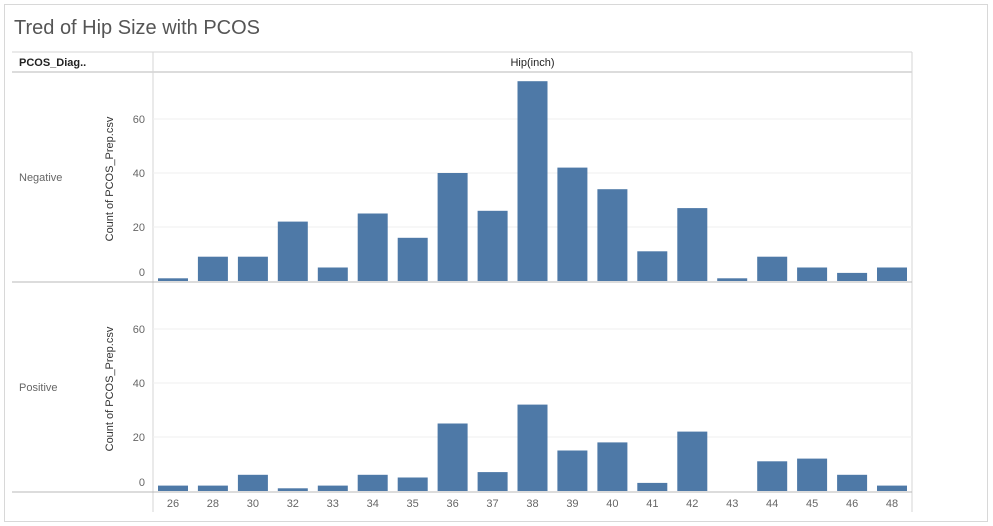  I want to click on x-tick-label: 41, so click(652, 504).